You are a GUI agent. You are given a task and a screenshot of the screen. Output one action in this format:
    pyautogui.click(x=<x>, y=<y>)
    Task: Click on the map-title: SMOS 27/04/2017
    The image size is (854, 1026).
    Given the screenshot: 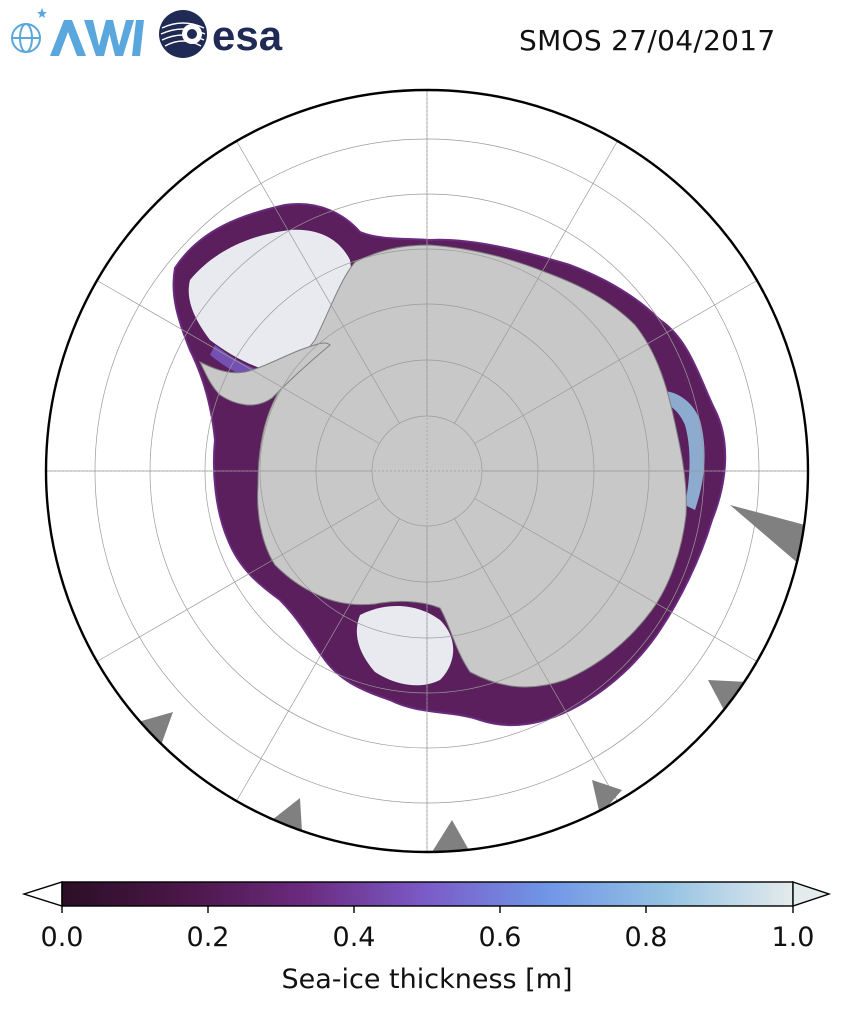 What is the action you would take?
    pyautogui.click(x=647, y=40)
    